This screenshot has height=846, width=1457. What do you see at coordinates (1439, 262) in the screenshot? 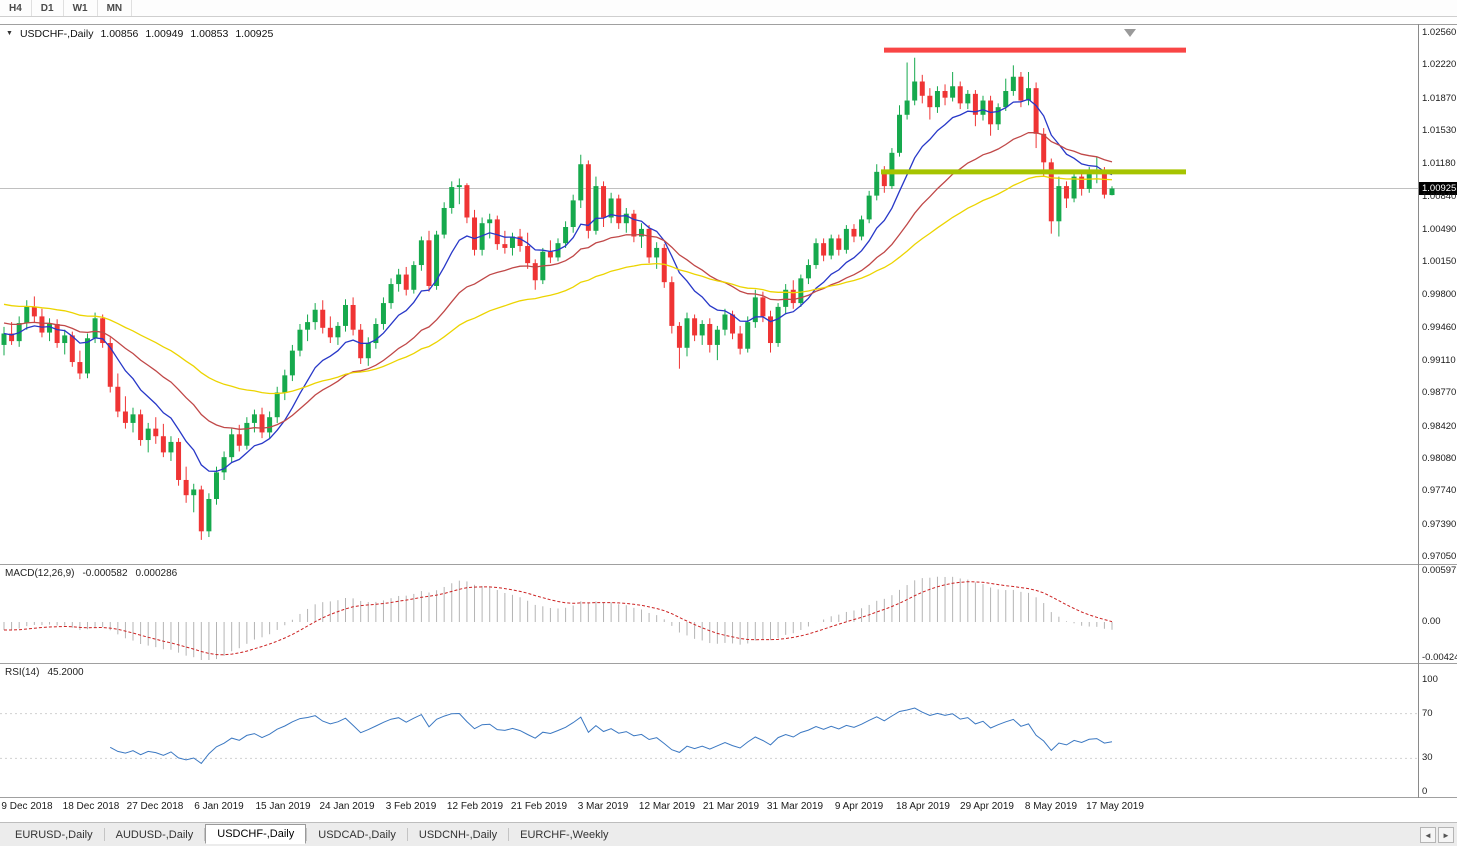
I see `price-axis-label: 1.00150` at bounding box center [1439, 262].